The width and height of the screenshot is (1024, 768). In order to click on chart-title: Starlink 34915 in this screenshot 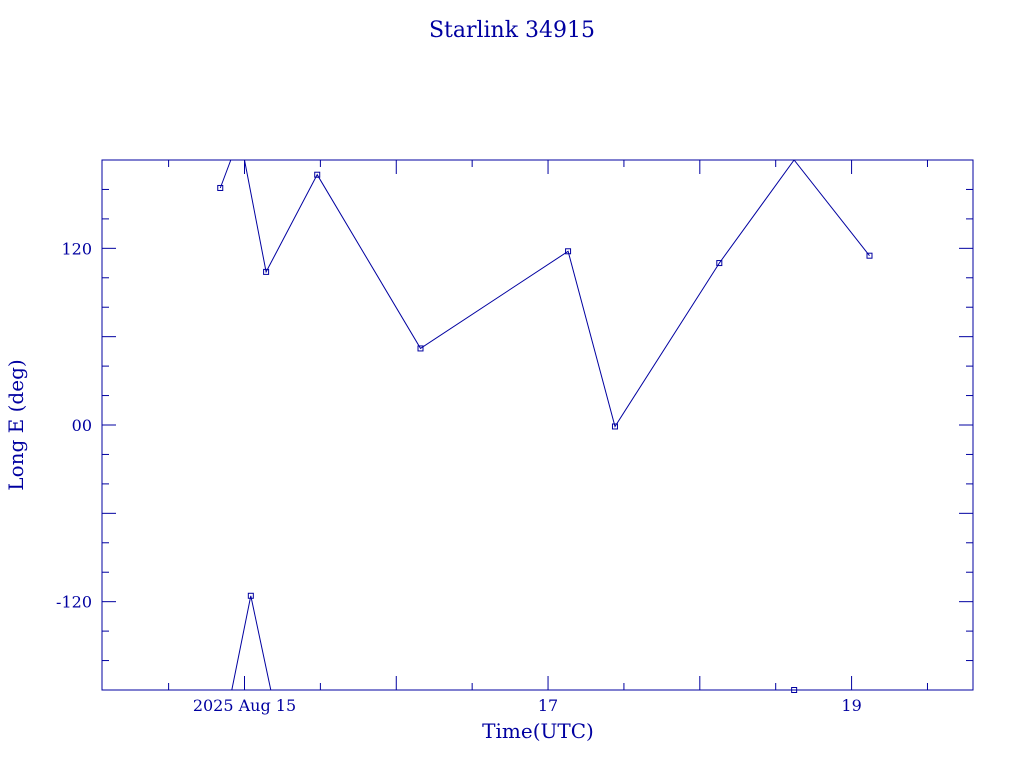, I will do `click(512, 30)`.